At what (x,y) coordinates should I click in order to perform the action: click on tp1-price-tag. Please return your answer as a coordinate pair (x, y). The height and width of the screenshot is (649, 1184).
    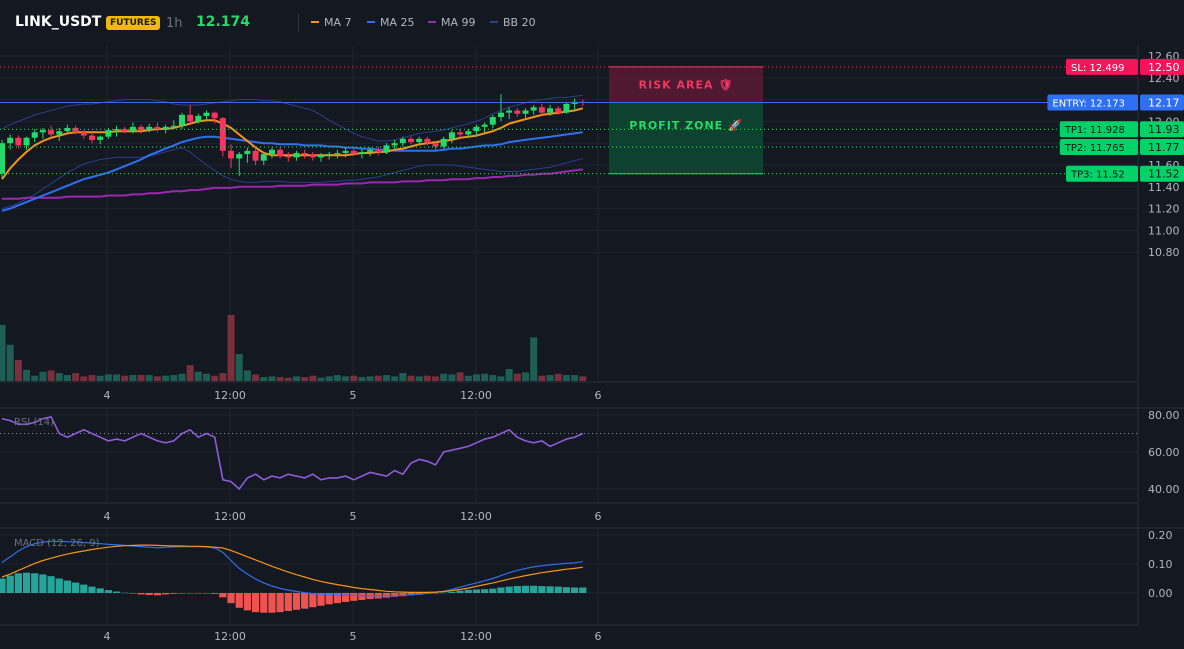
    Looking at the image, I should click on (1162, 129).